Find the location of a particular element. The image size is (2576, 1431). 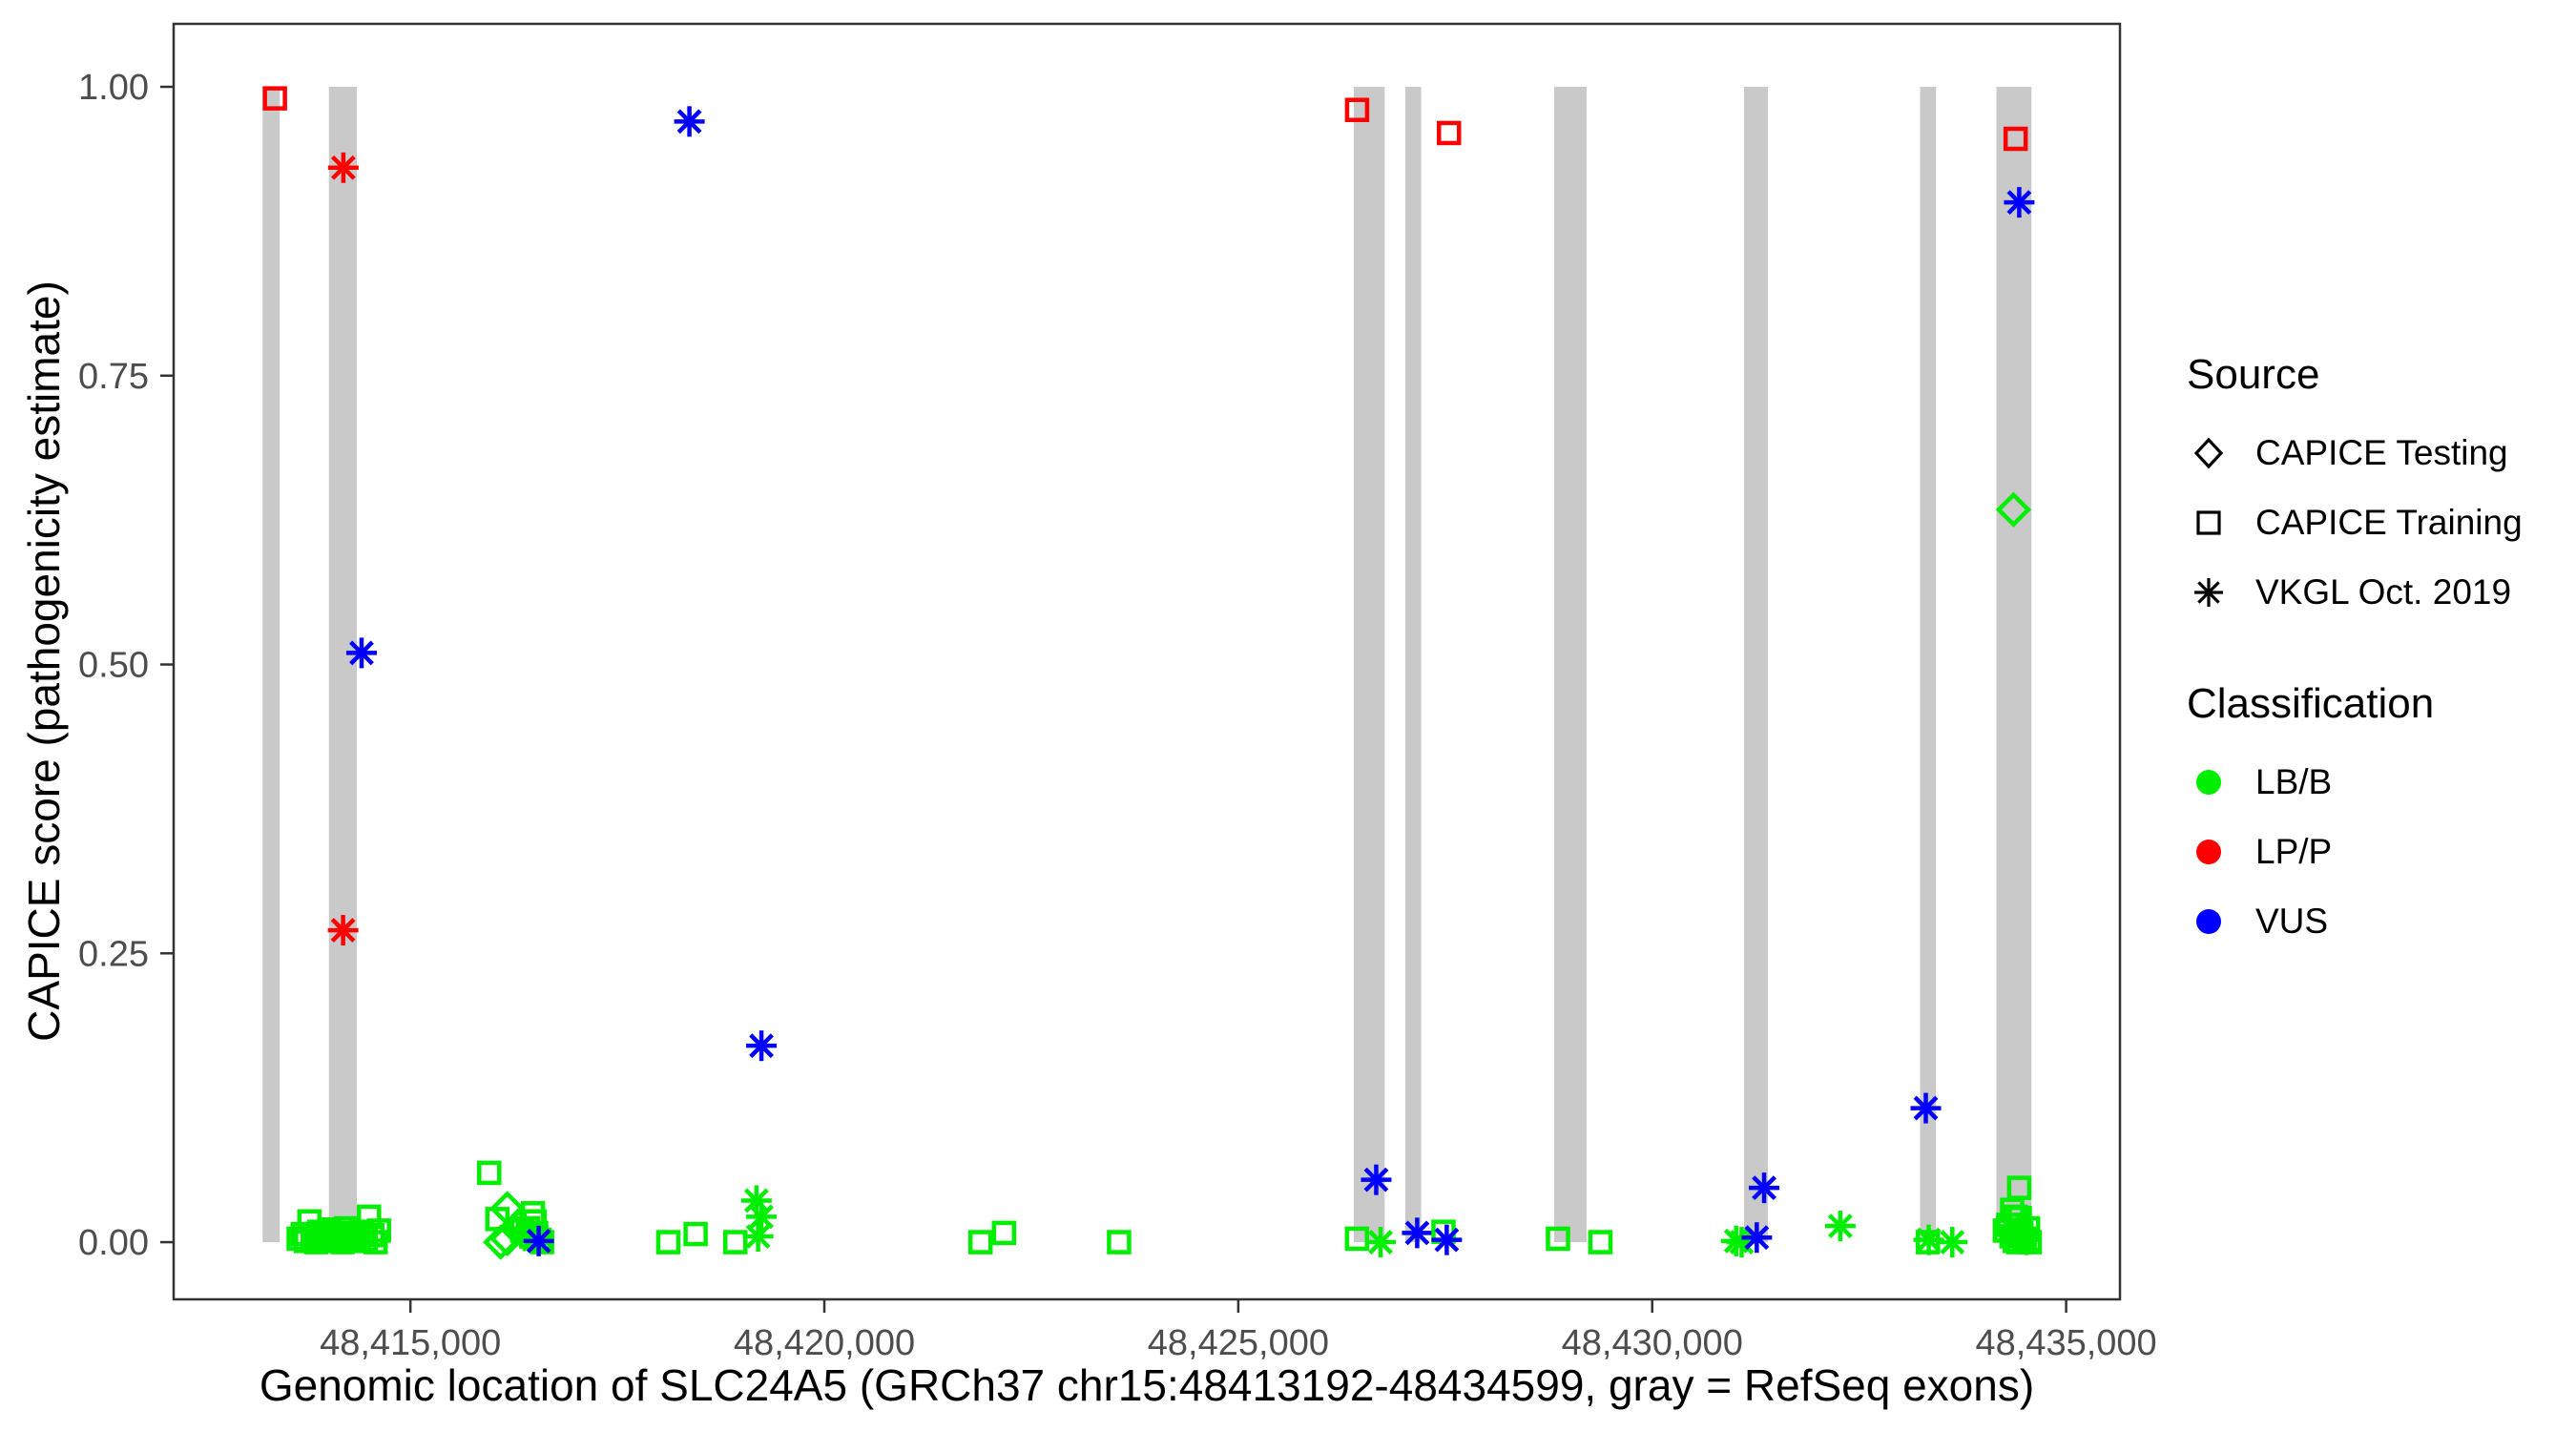

legend-item-capice-testing: CAPICE Testing is located at coordinates (2377, 452).